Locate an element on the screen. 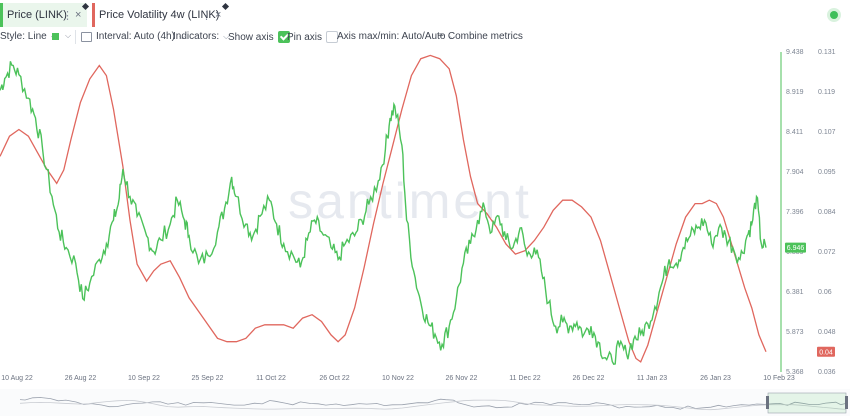  price-last-value-badge is located at coordinates (795, 247).